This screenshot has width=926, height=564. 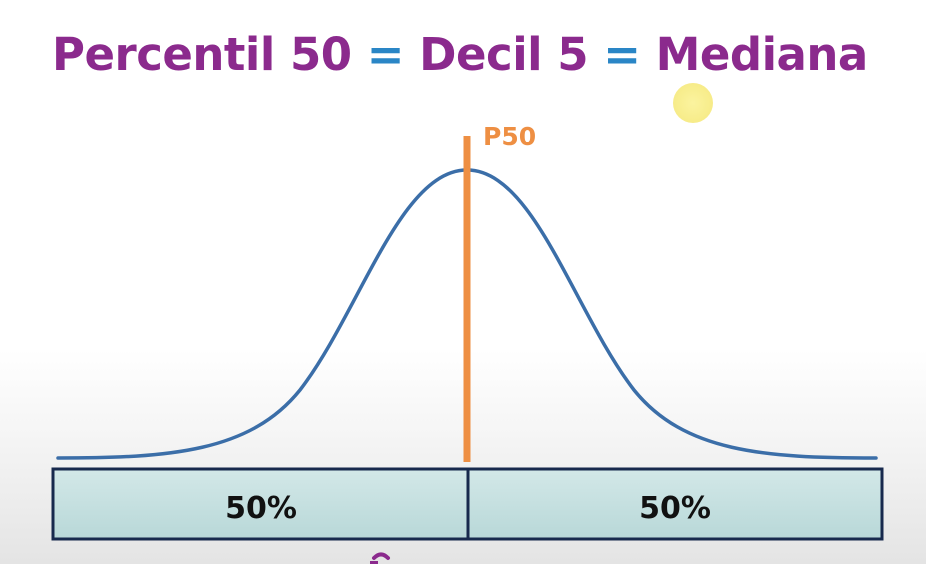 What do you see at coordinates (504, 54) in the screenshot?
I see `title-decil: Decil 5` at bounding box center [504, 54].